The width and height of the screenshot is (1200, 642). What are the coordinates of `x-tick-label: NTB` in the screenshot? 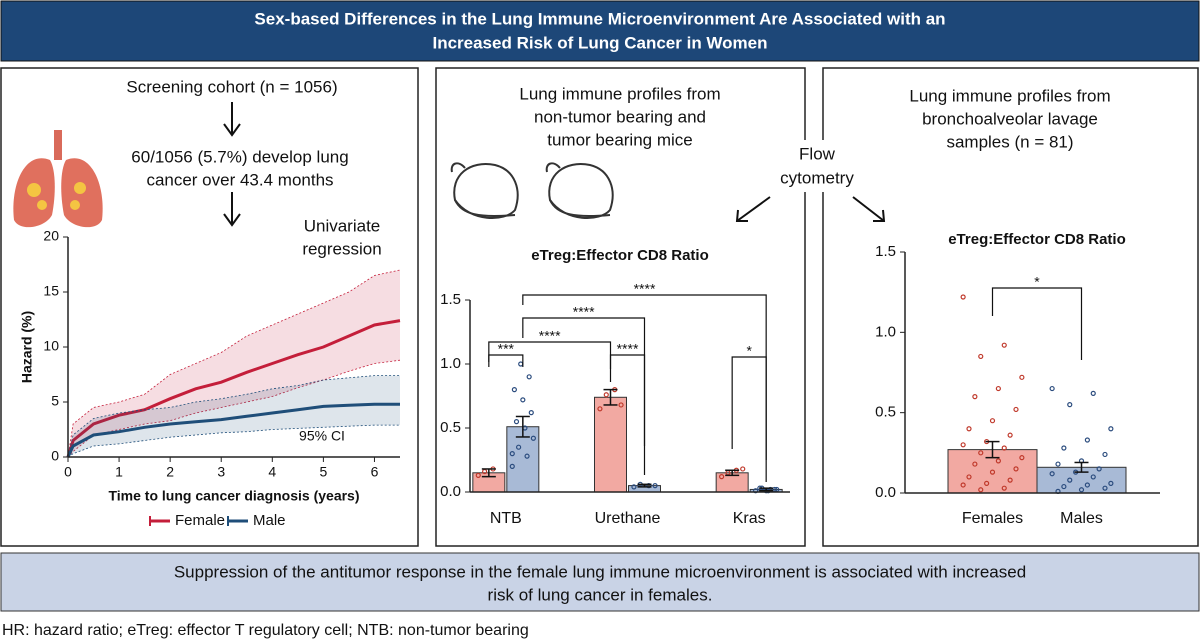 It's located at (506, 518).